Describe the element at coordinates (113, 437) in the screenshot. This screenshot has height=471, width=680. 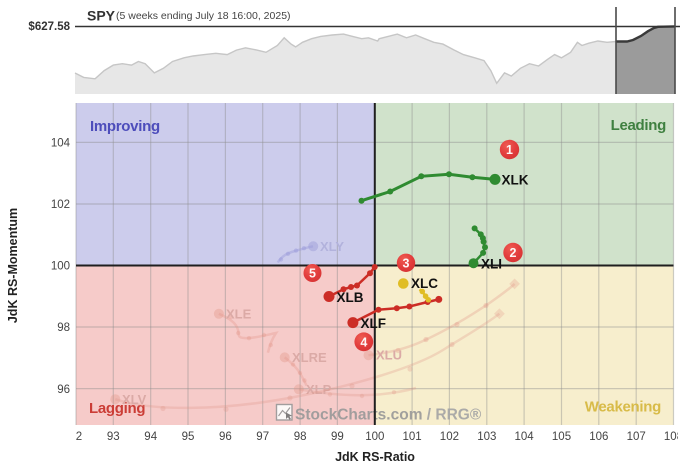
I see `svg-text: 93` at that location.